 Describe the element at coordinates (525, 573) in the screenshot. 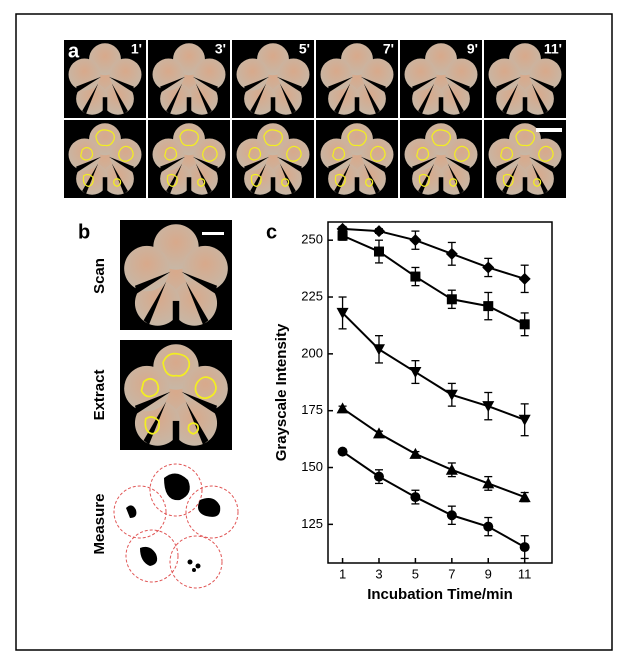

I see `x-tick-label: 11` at that location.